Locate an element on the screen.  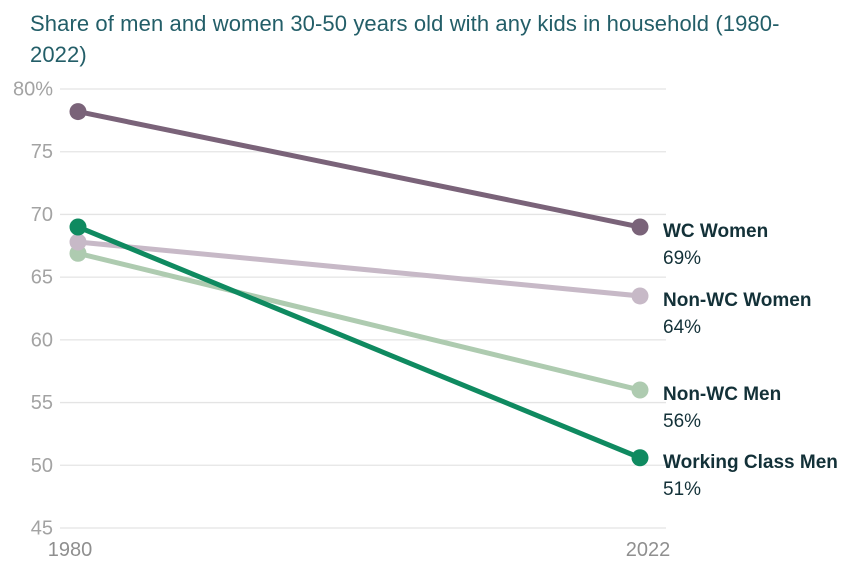
y-tick-label: 75 is located at coordinates (42, 152).